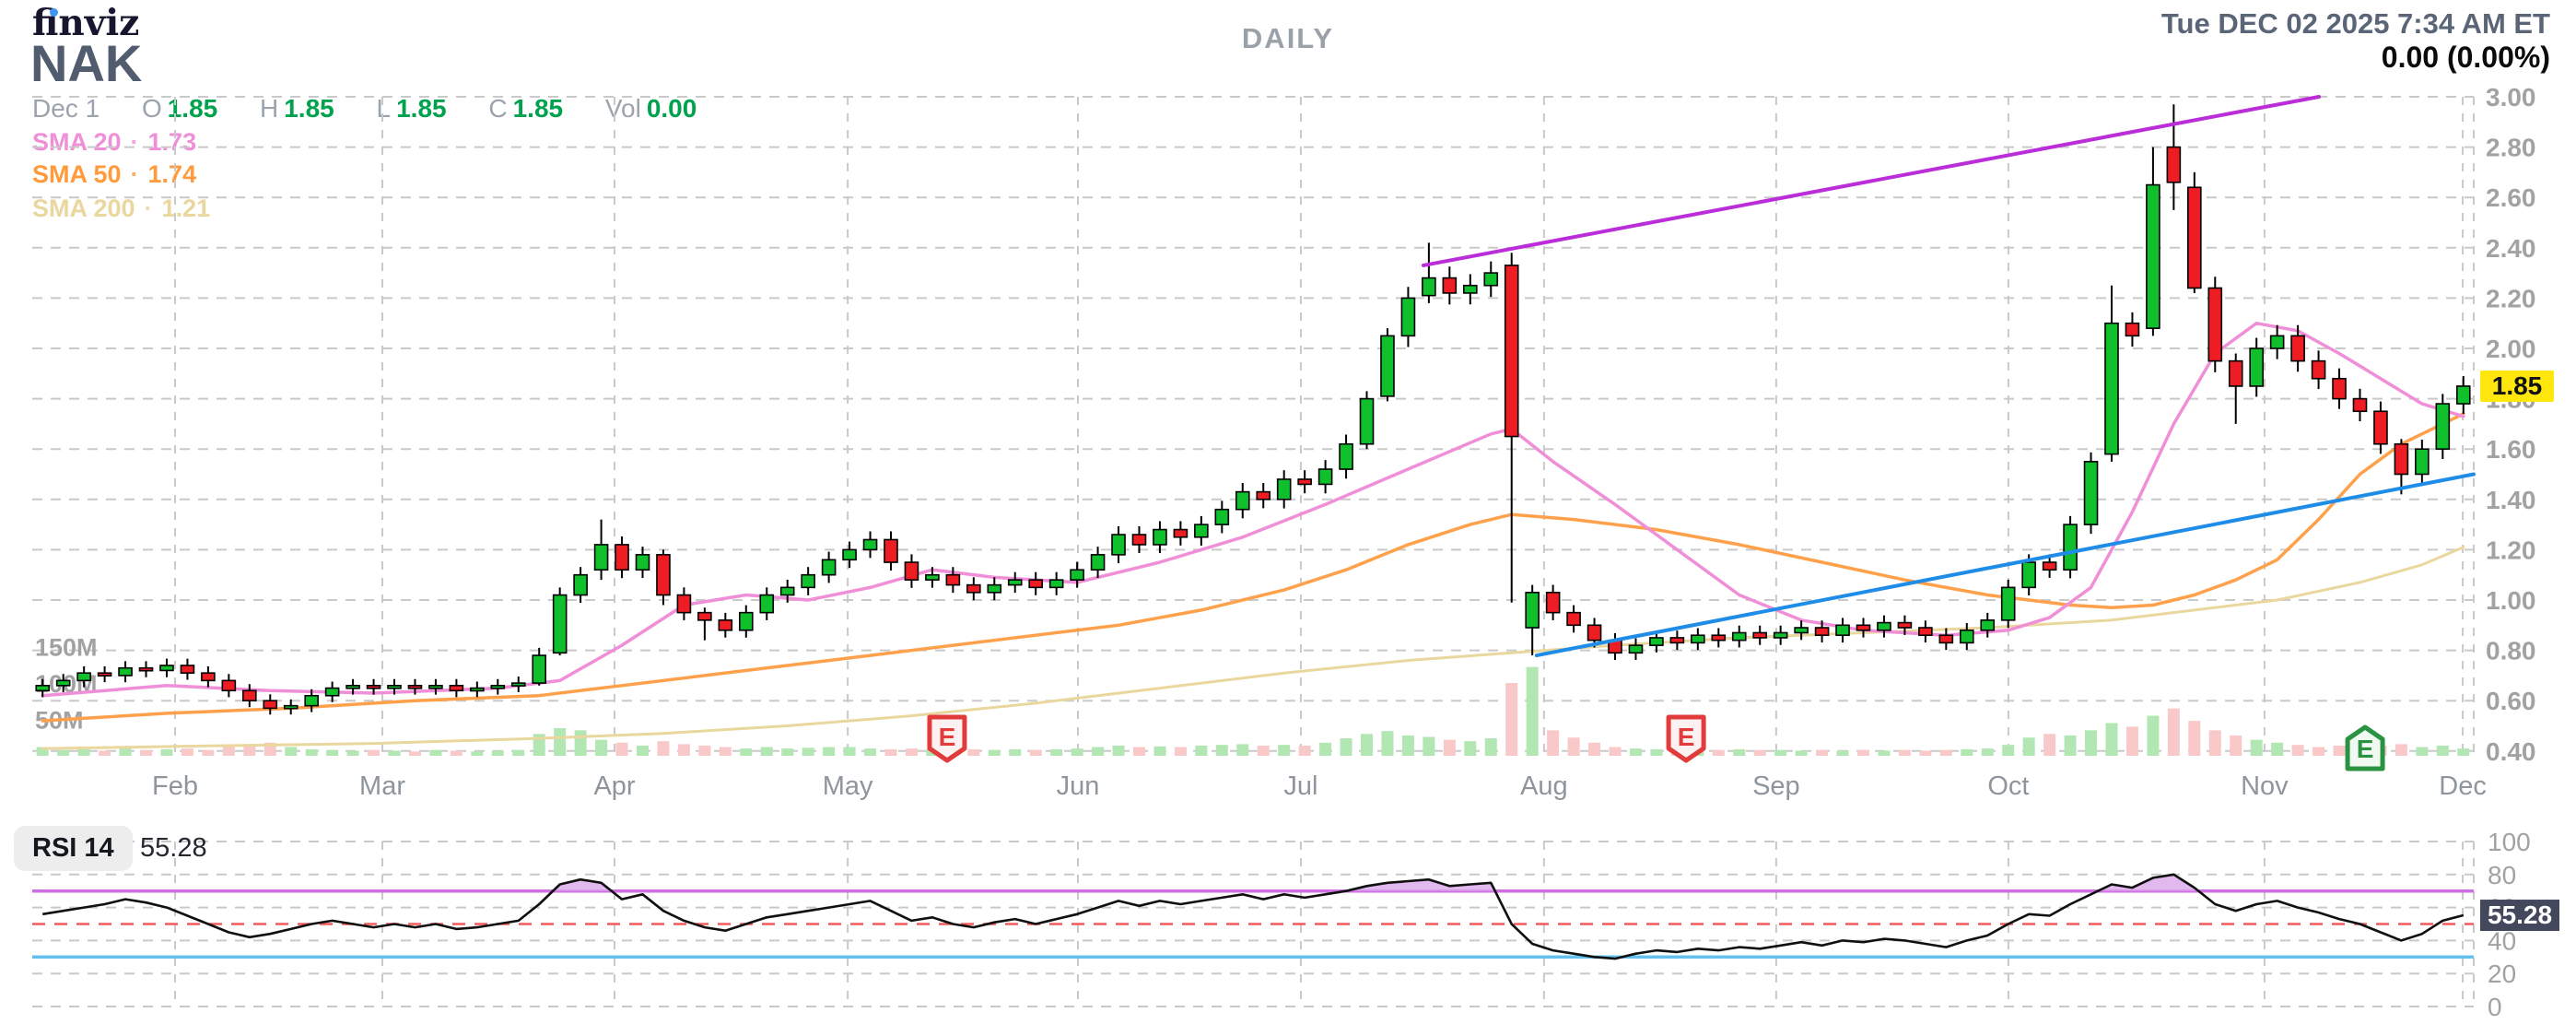 The width and height of the screenshot is (2576, 1036). What do you see at coordinates (411, 109) in the screenshot?
I see `legend-low: L 1.85` at bounding box center [411, 109].